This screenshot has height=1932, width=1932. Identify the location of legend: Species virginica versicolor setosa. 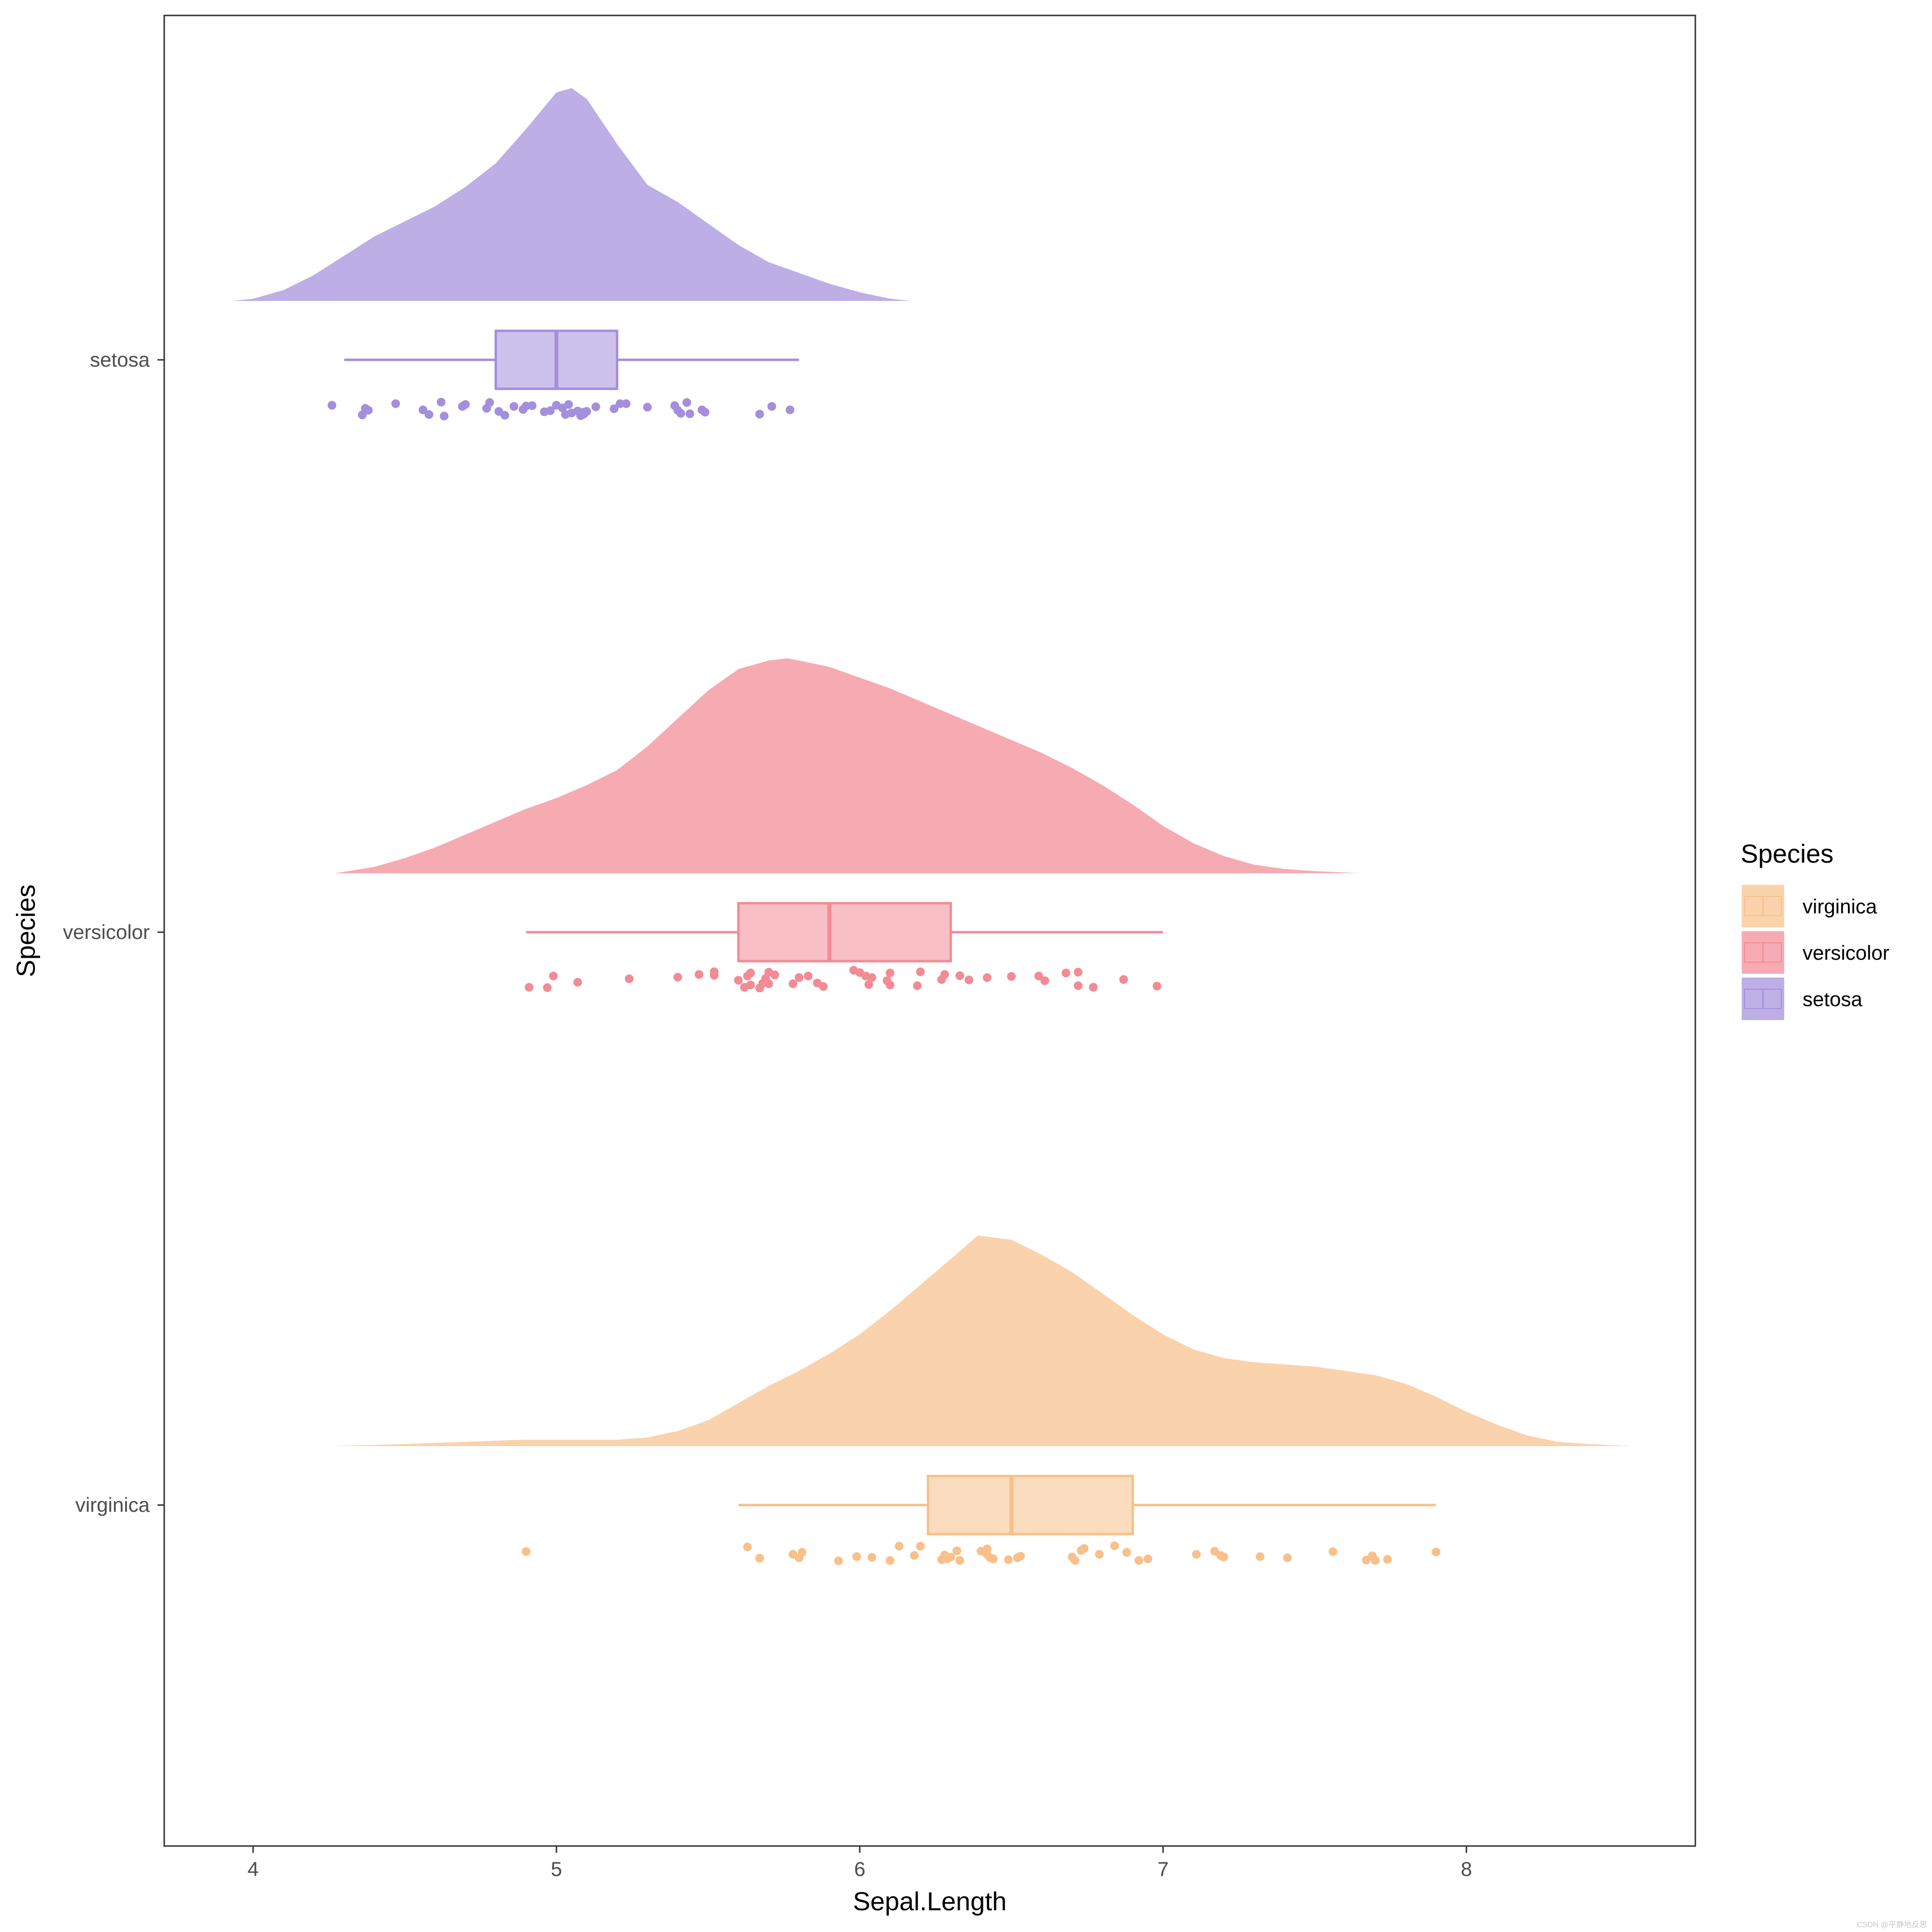
(1815, 929).